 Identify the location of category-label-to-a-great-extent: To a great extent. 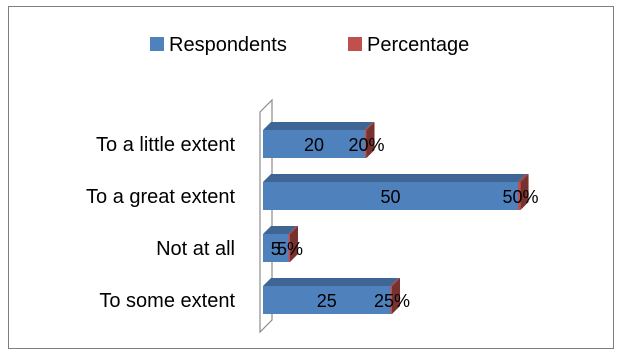
(160, 197).